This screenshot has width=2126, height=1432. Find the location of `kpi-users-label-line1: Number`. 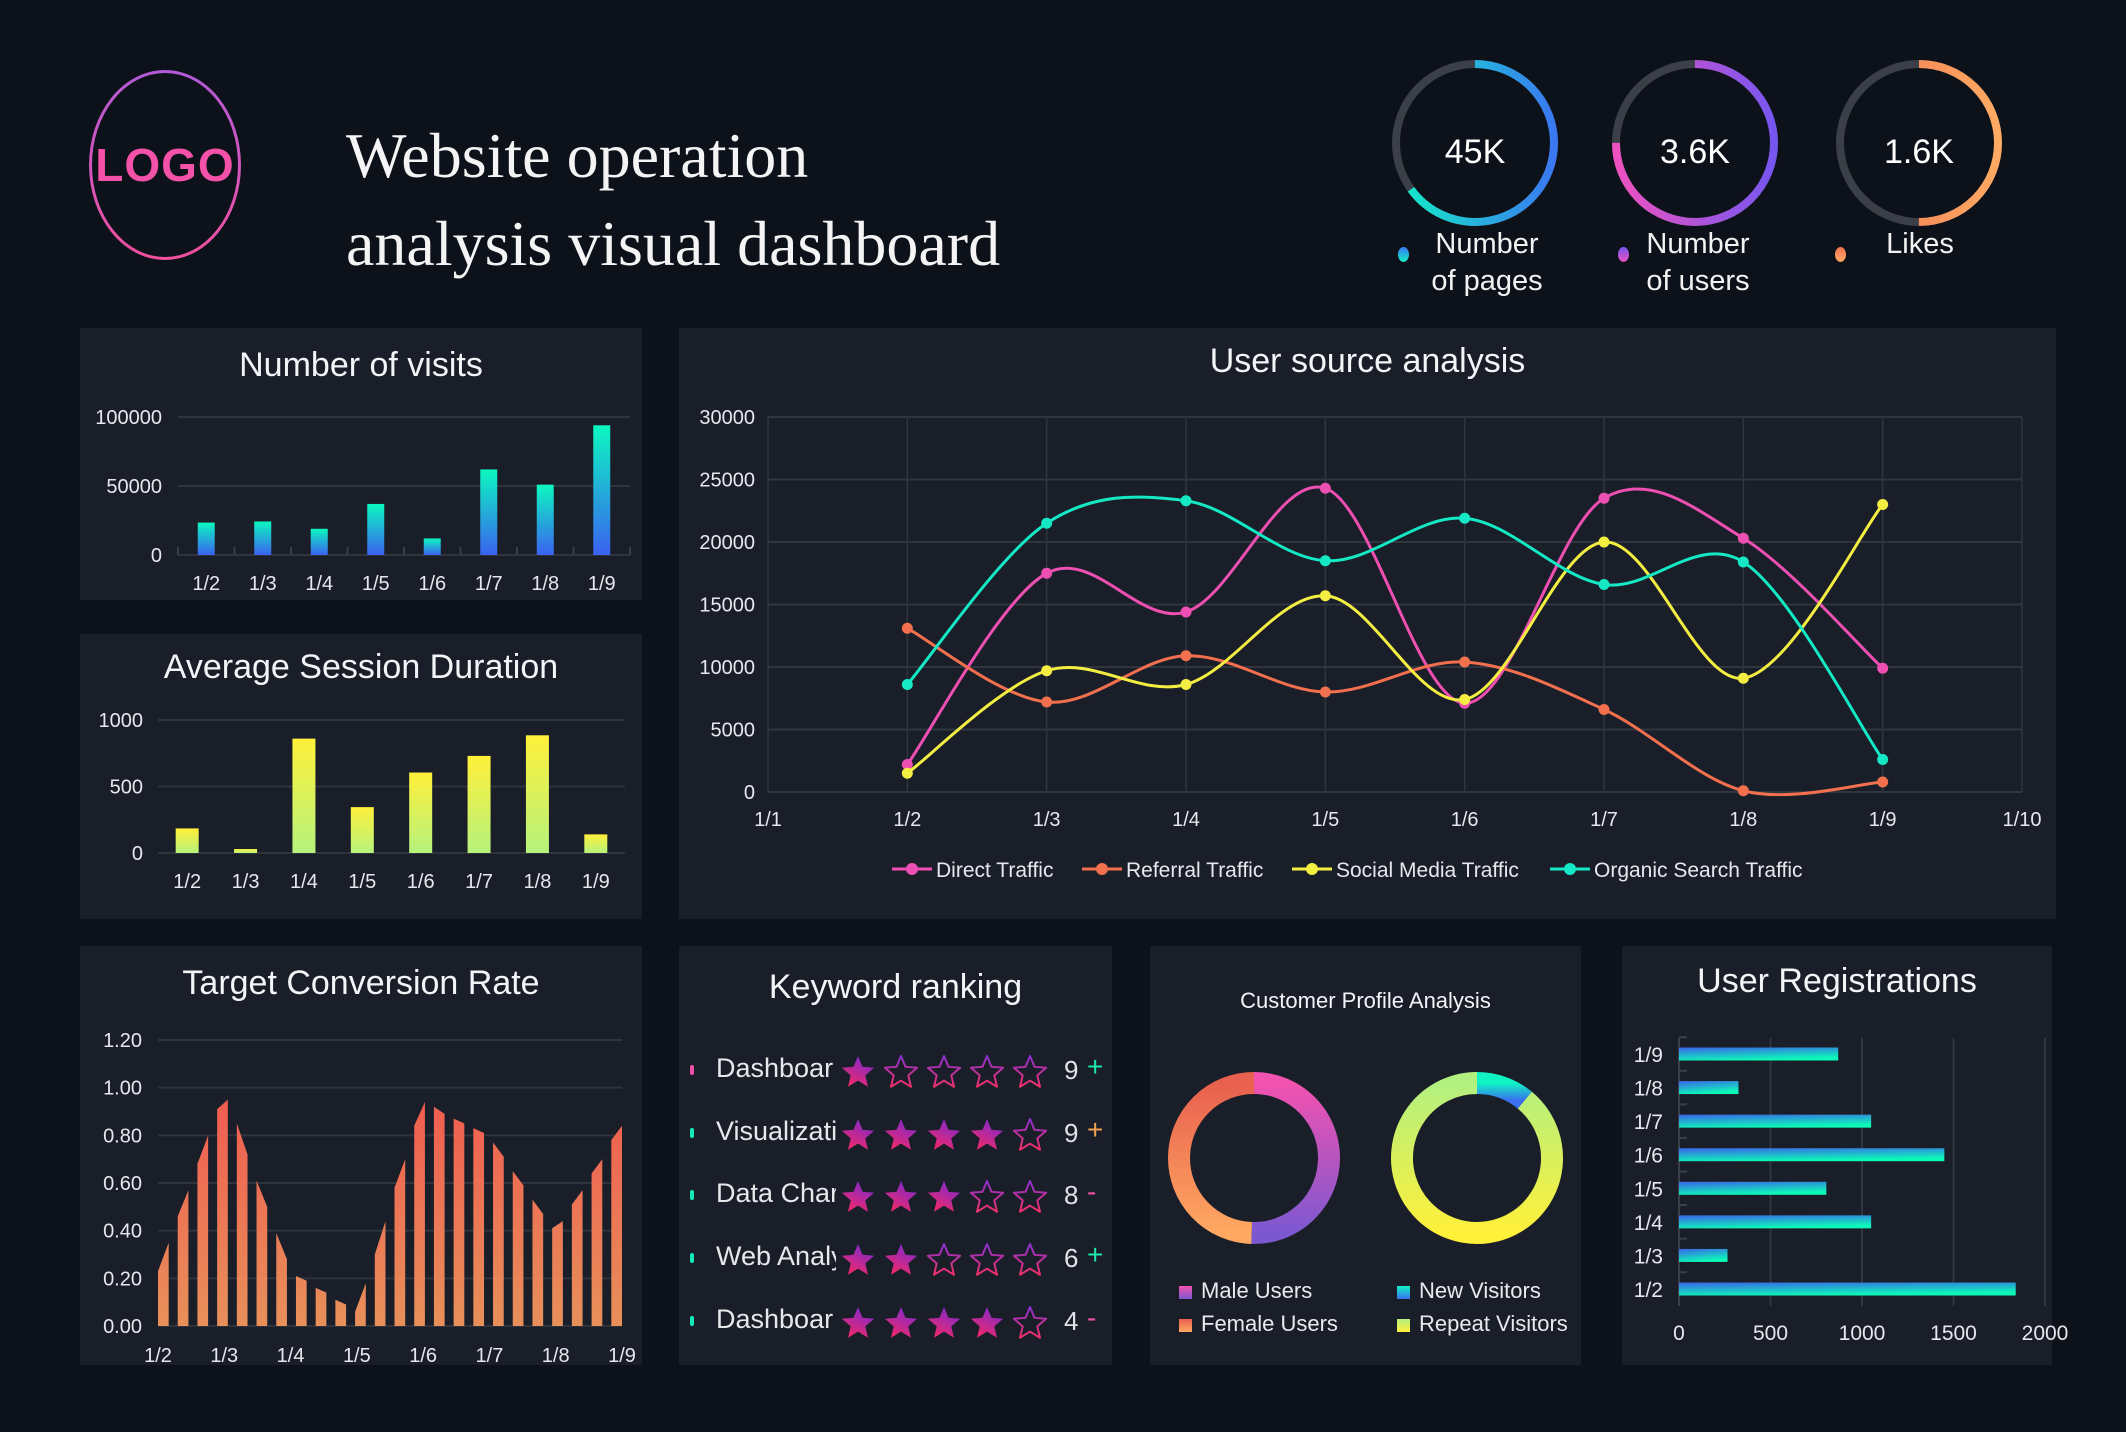

kpi-users-label-line1: Number is located at coordinates (1698, 244).